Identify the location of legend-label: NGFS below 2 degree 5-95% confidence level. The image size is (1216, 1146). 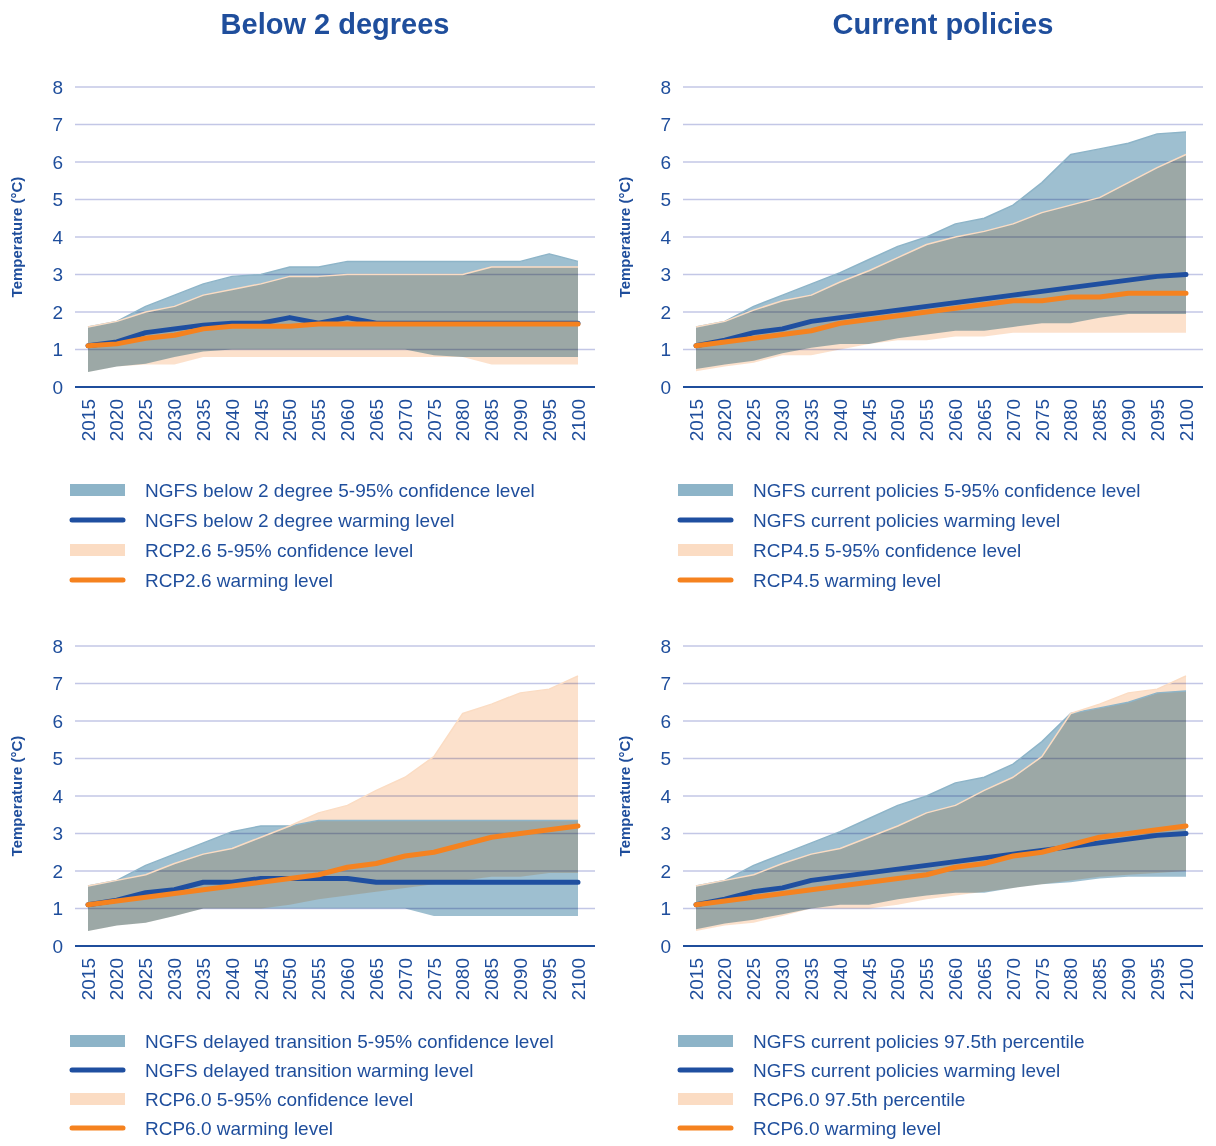
(340, 490).